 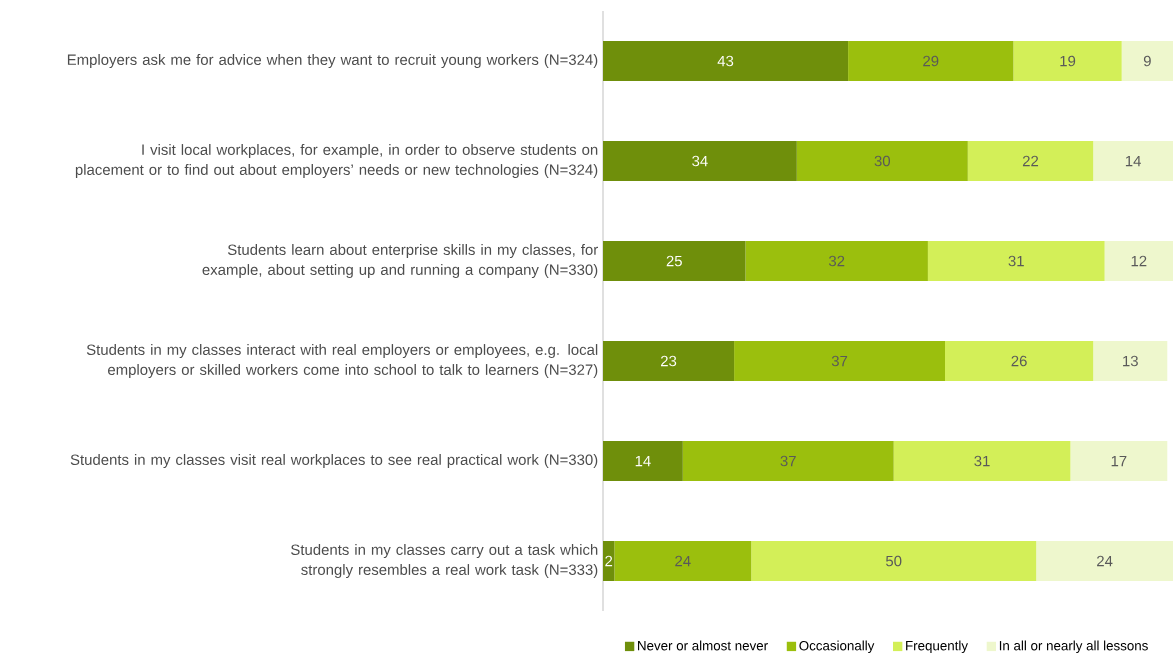 What do you see at coordinates (342, 361) in the screenshot?
I see `y-tick-label: Students in my classes interact with real employers or employees, e.g. local employers or skilled workers come into school to talk to learners (N=327)` at bounding box center [342, 361].